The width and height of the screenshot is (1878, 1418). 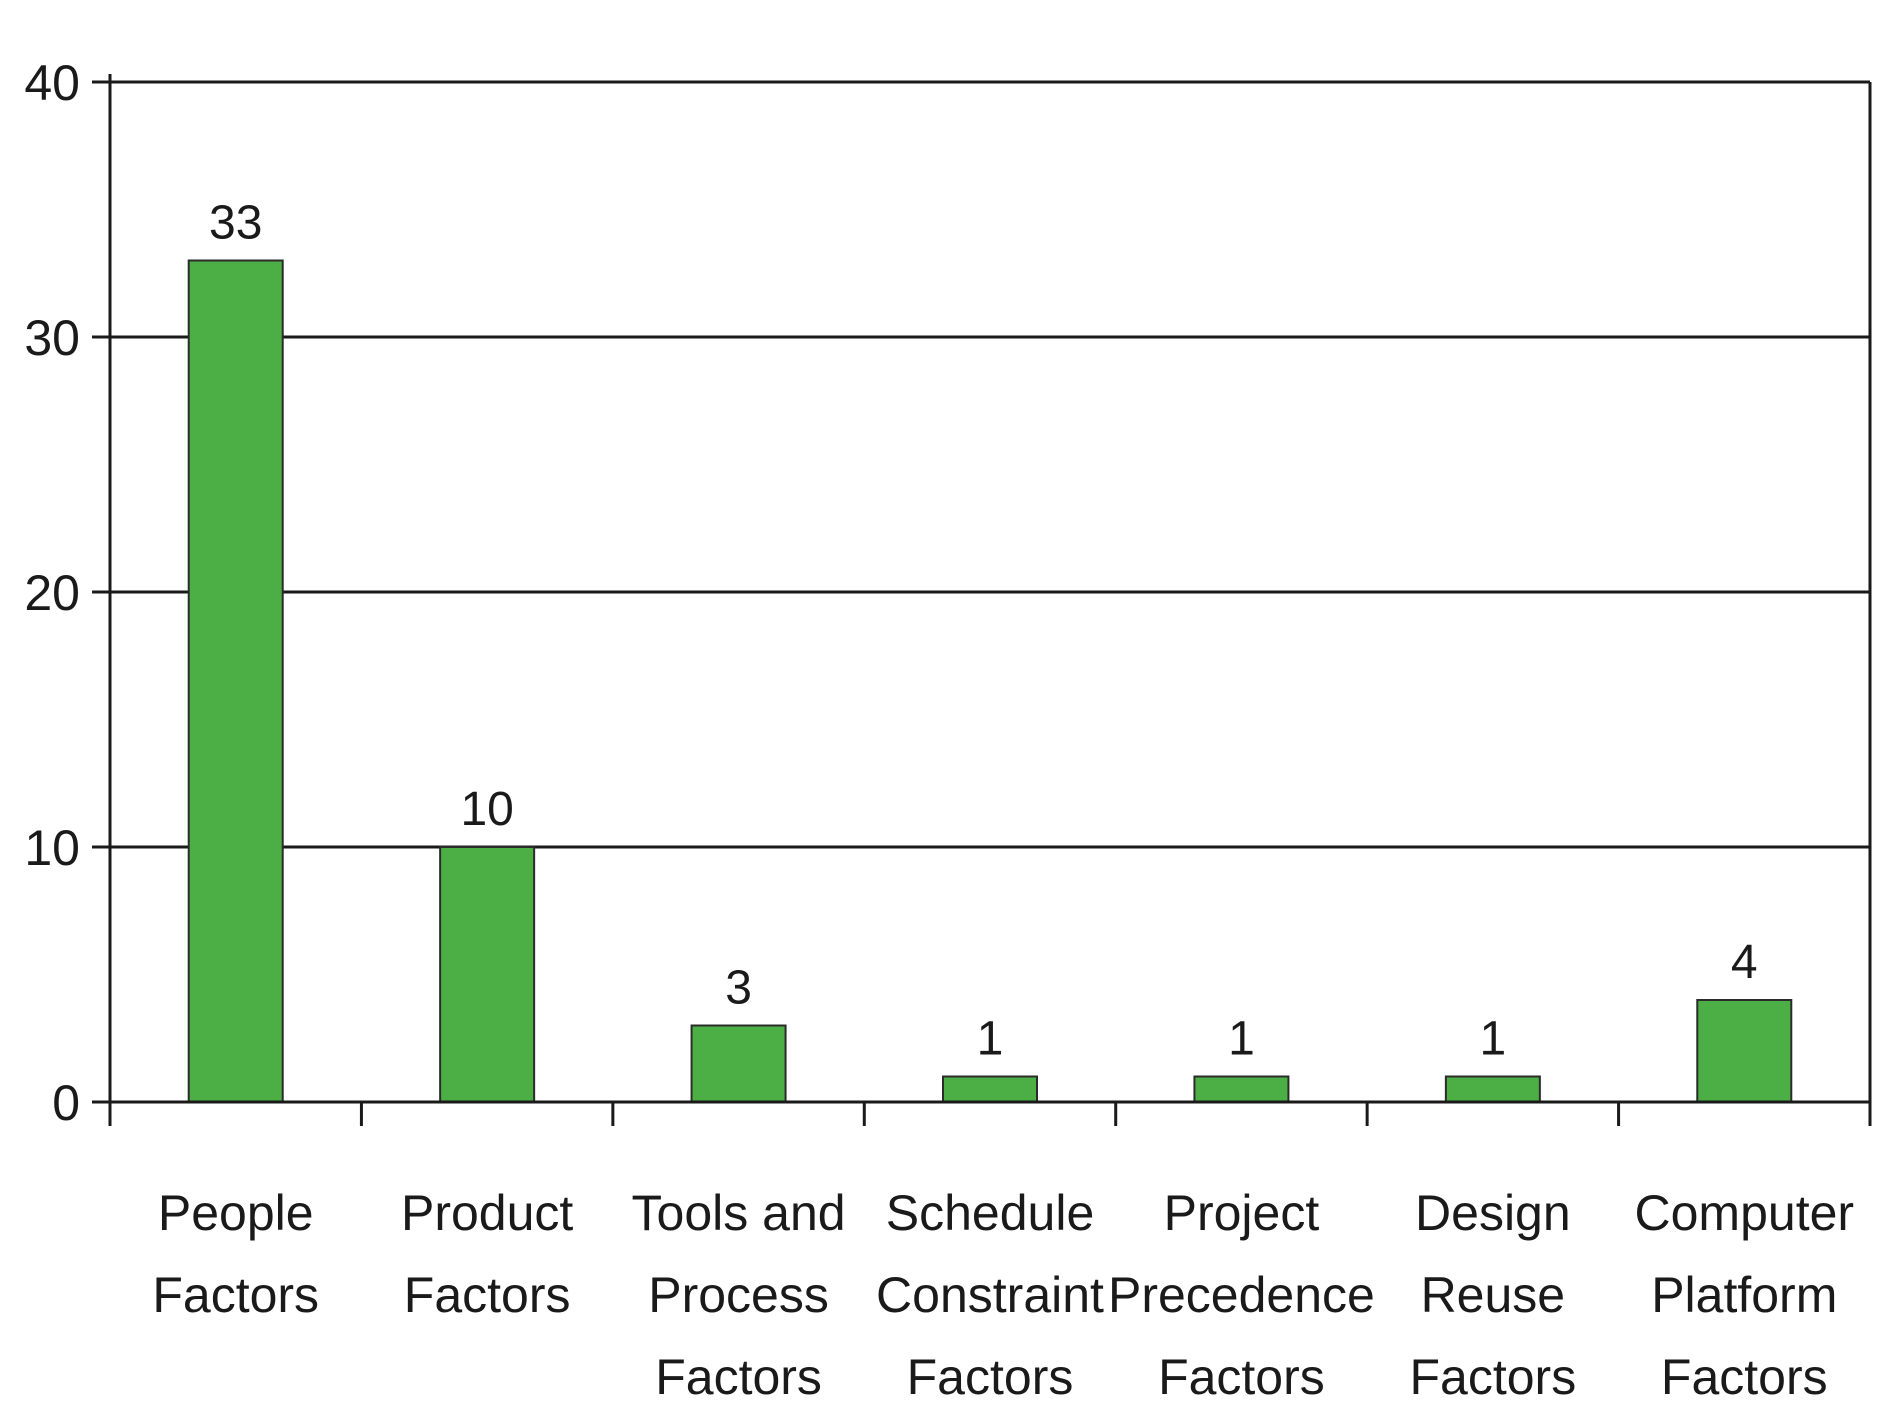 What do you see at coordinates (486, 809) in the screenshot?
I see `data-label-1: 10` at bounding box center [486, 809].